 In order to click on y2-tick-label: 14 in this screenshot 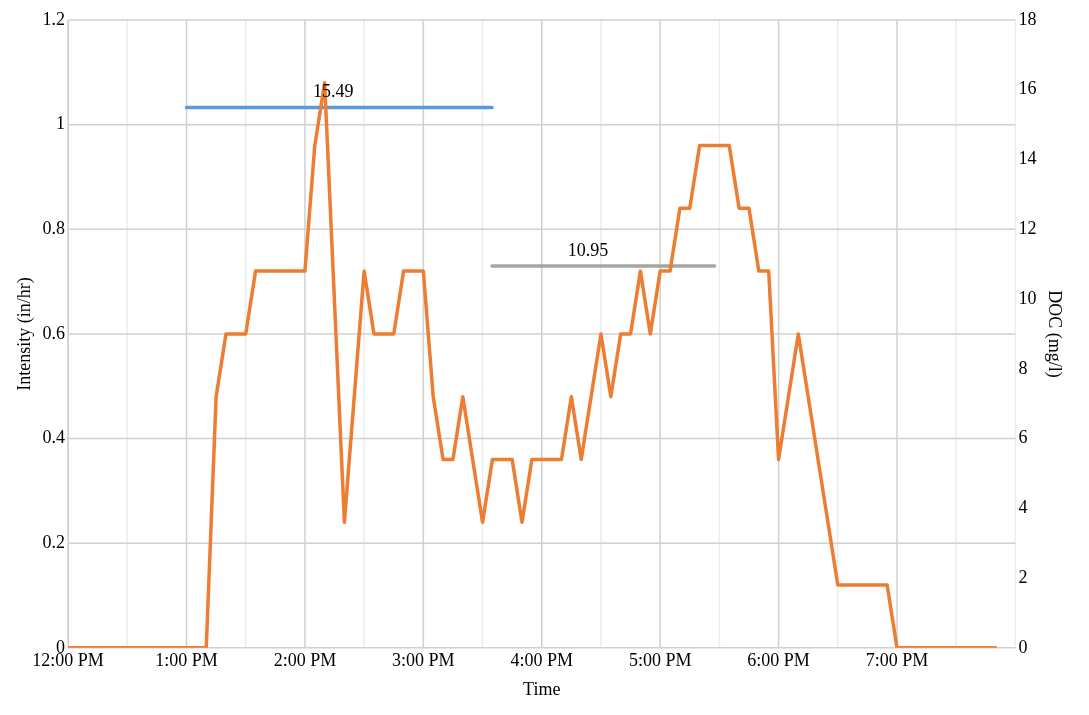, I will do `click(1027, 158)`.